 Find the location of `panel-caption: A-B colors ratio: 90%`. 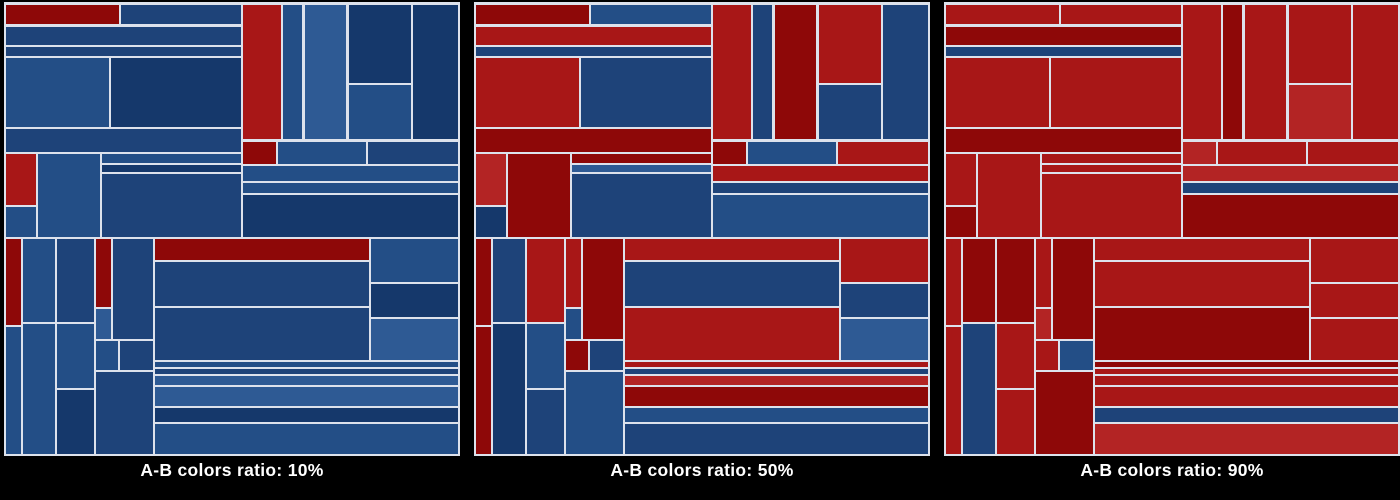

panel-caption: A-B colors ratio: 90% is located at coordinates (1172, 470).